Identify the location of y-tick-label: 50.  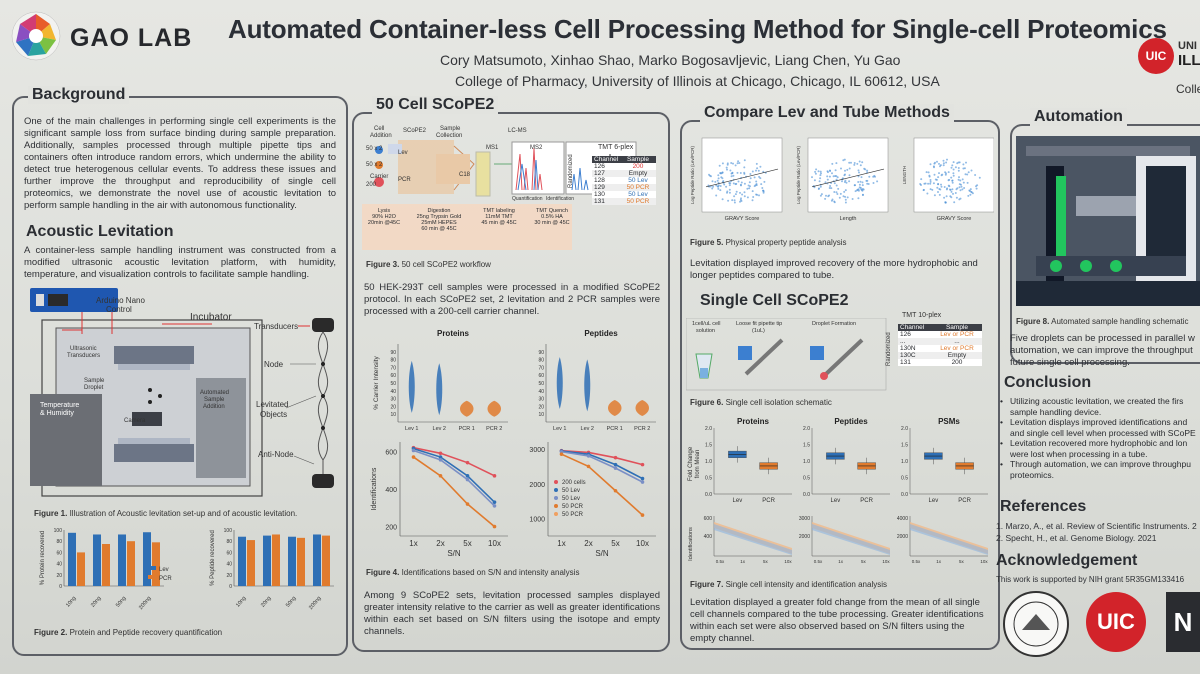
(541, 384).